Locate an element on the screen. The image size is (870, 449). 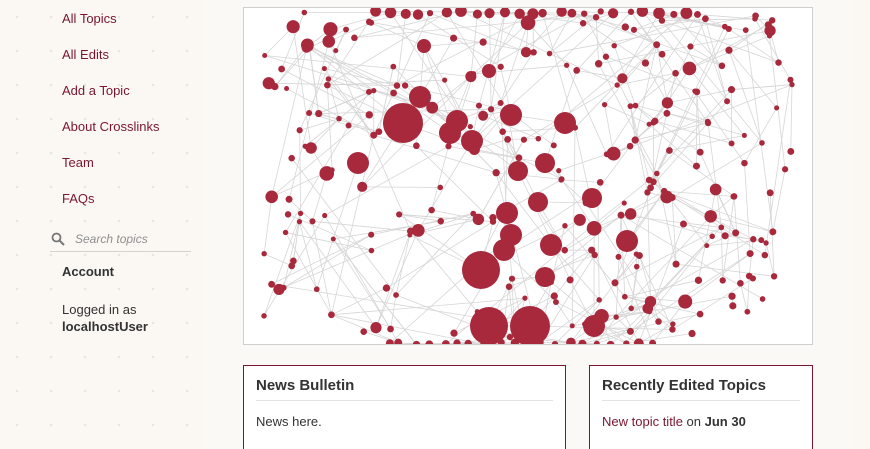
nav-faqs: FAQs is located at coordinates (78, 198).